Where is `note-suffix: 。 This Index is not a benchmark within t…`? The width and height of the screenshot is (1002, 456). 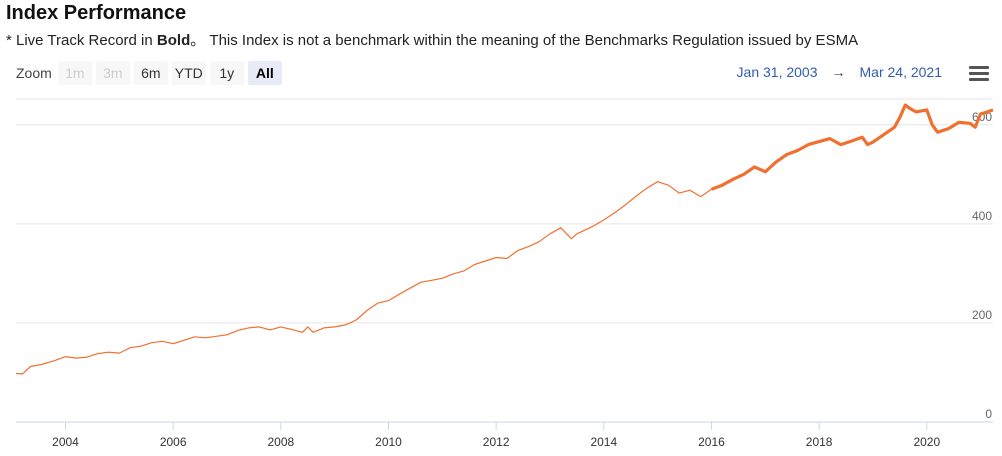
note-suffix: 。 This Index is not a benchmark within t… is located at coordinates (524, 40).